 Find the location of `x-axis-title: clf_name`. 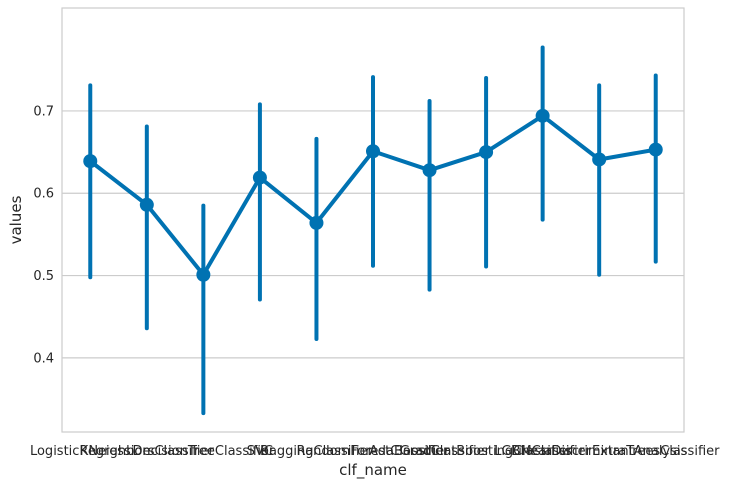

x-axis-title: clf_name is located at coordinates (373, 470).